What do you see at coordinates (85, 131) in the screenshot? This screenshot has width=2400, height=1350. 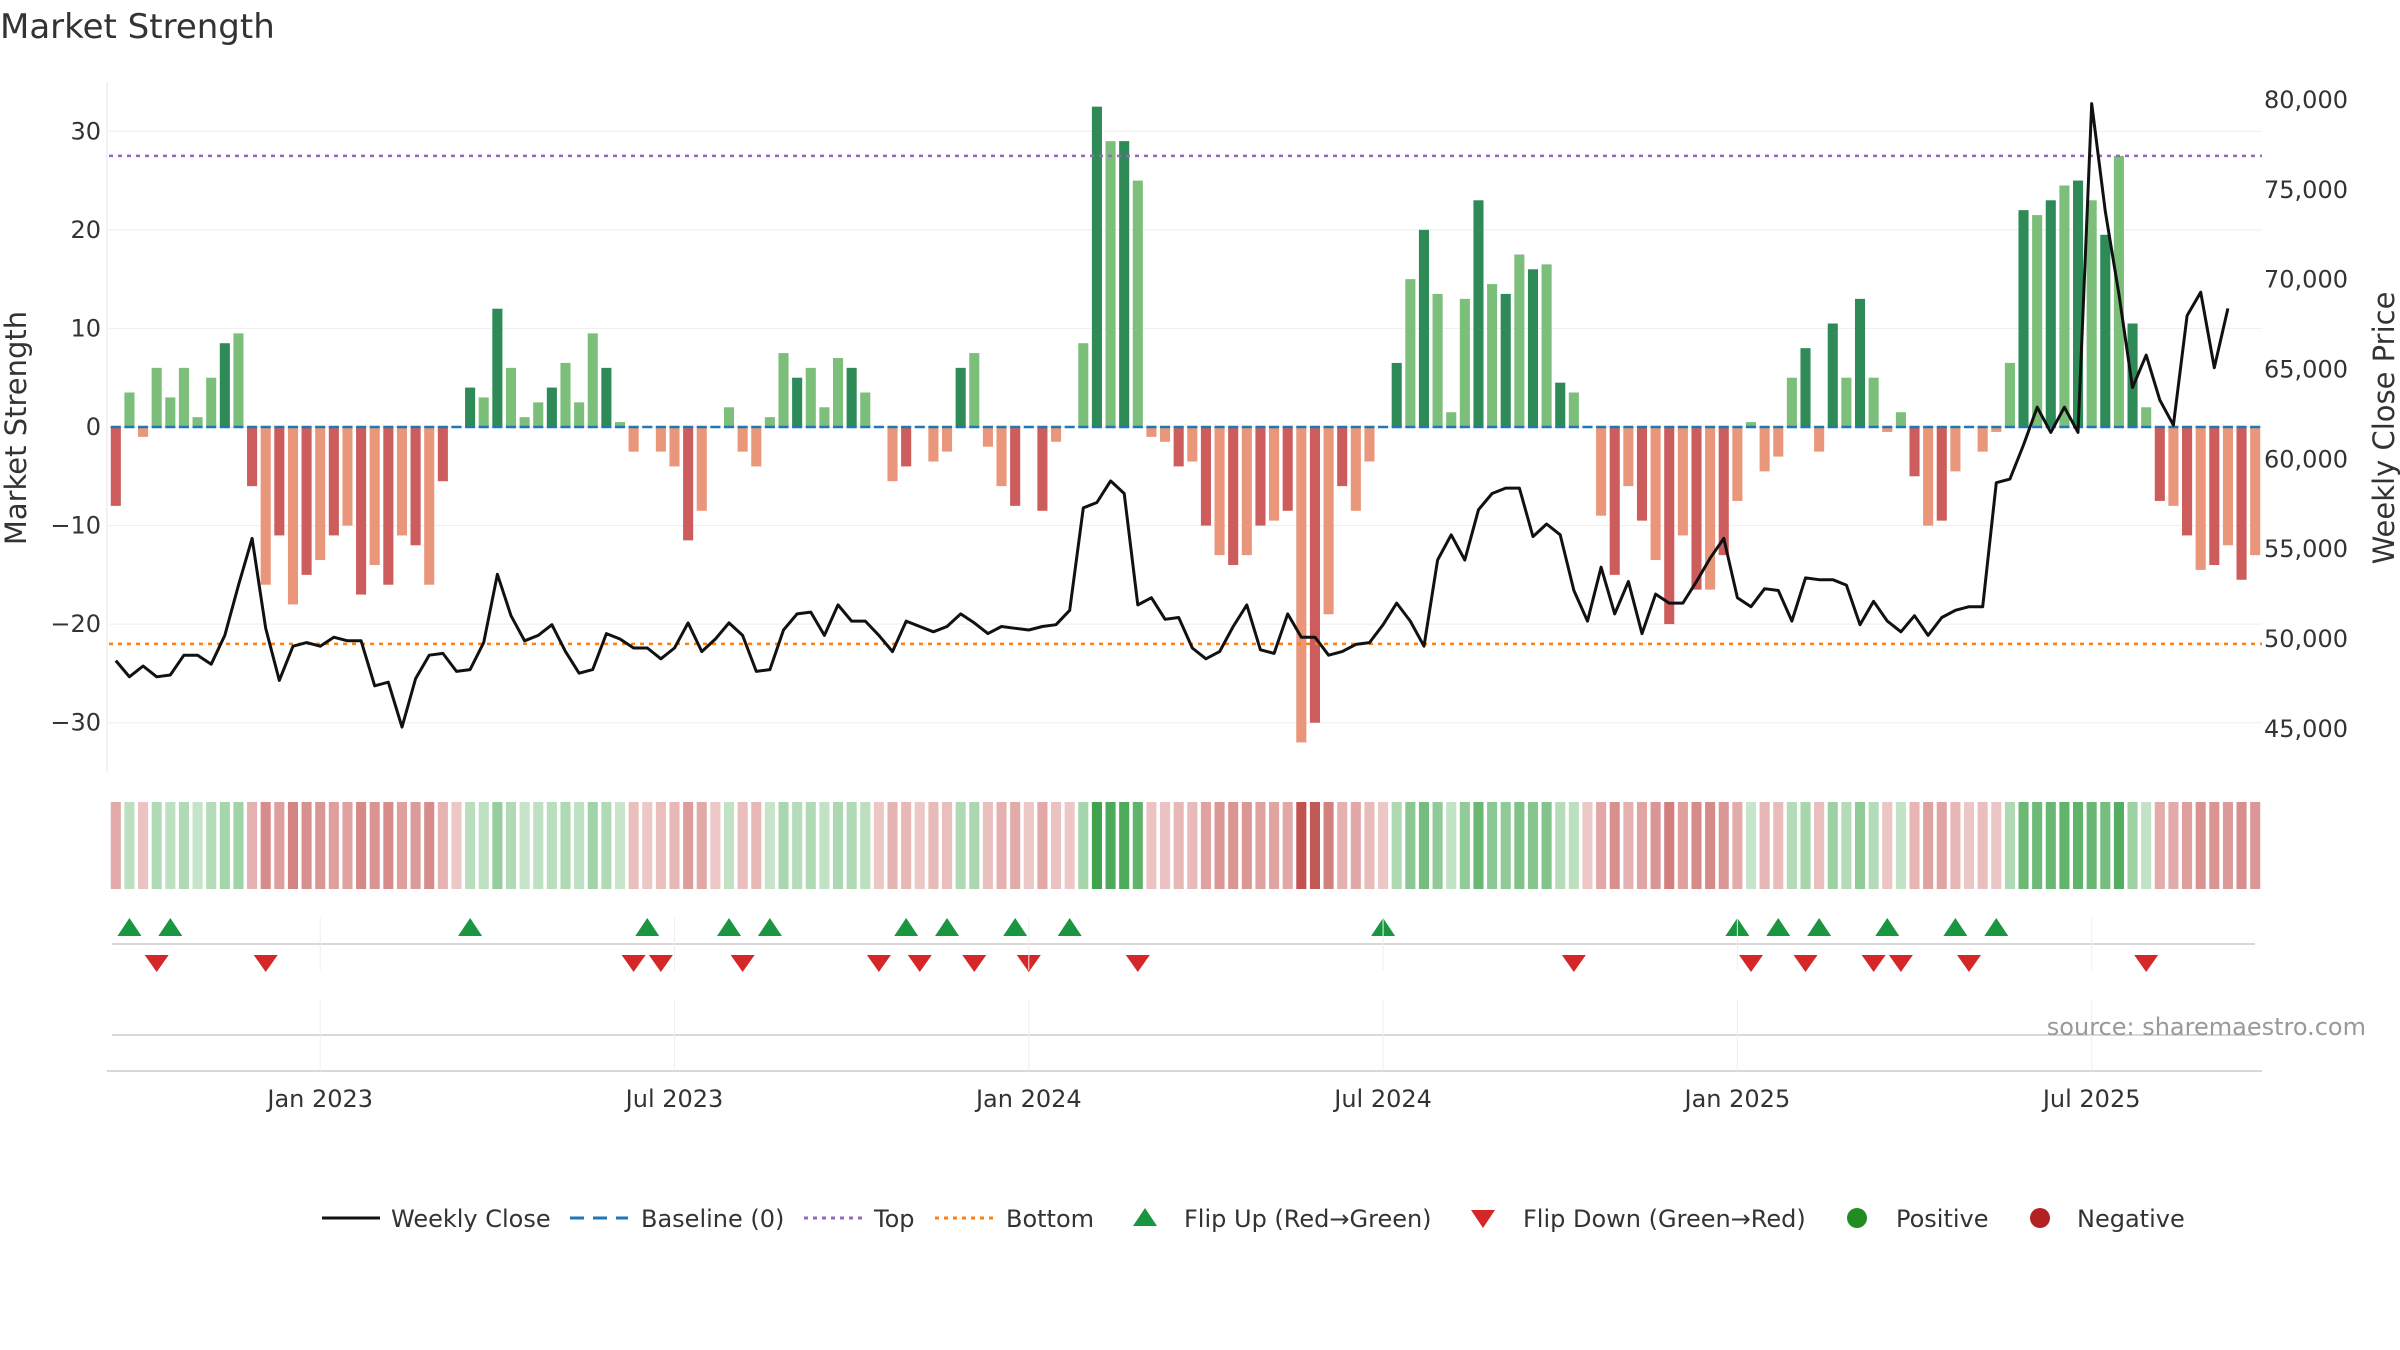 I see `y-tick-label: 30` at bounding box center [85, 131].